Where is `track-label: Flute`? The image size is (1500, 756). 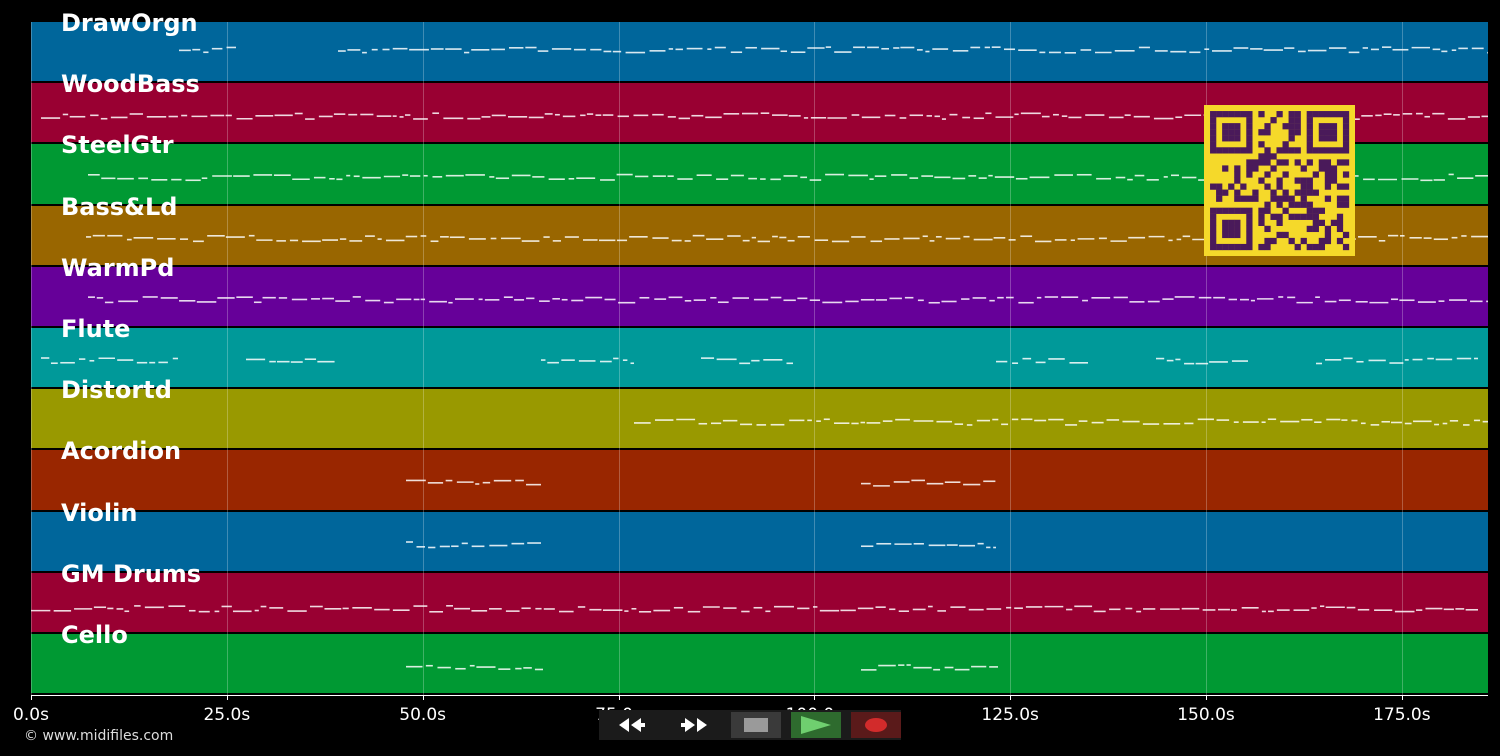
track-label: Flute is located at coordinates (96, 329).